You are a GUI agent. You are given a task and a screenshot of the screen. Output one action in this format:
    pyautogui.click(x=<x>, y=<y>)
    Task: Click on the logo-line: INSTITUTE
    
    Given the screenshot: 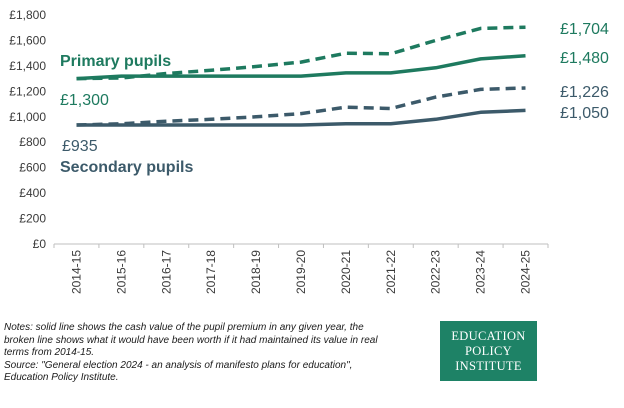 What is the action you would take?
    pyautogui.click(x=488, y=365)
    